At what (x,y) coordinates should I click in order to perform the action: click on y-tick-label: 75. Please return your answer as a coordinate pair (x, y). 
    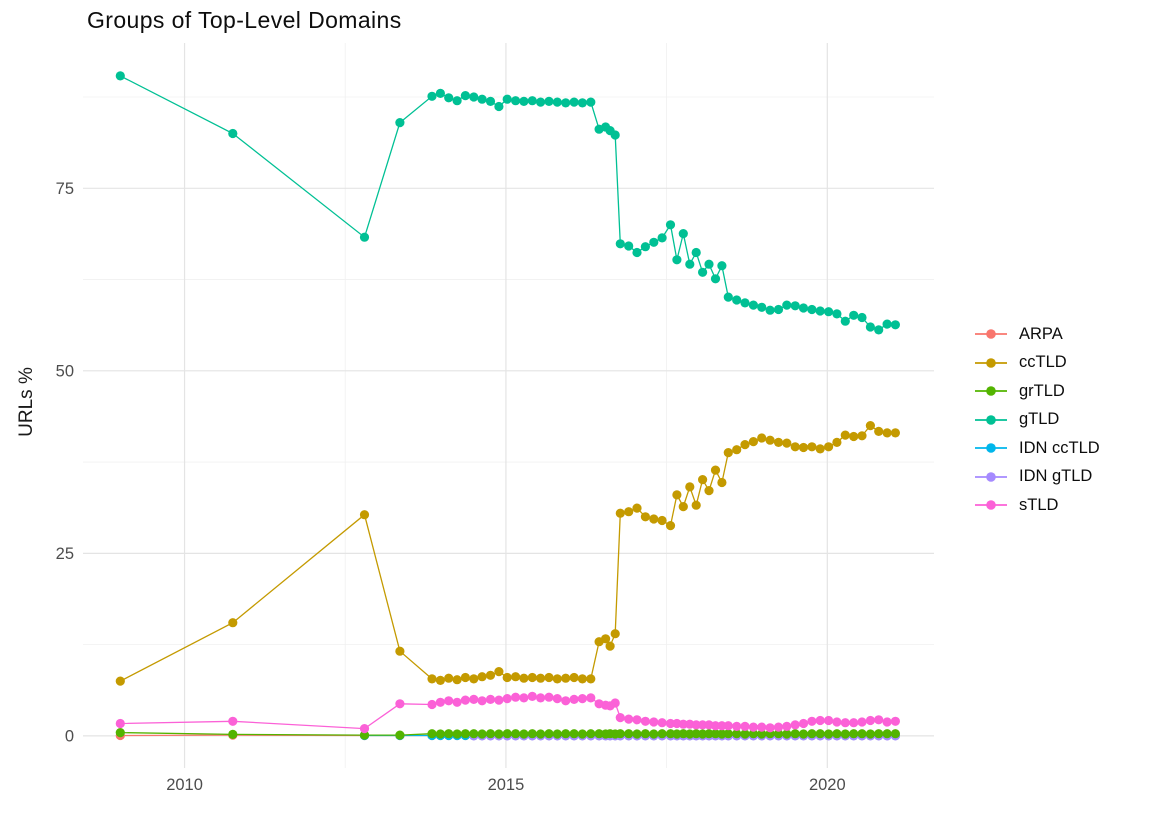
    Looking at the image, I should click on (65, 189).